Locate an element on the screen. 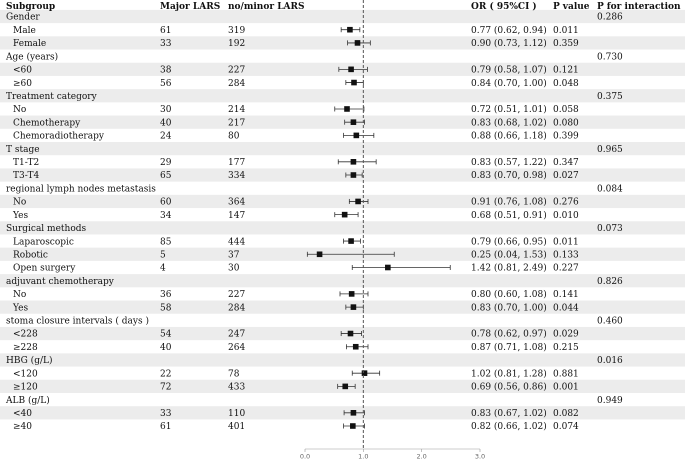  group-label: regional lymph nodes metastasis is located at coordinates (81, 189).